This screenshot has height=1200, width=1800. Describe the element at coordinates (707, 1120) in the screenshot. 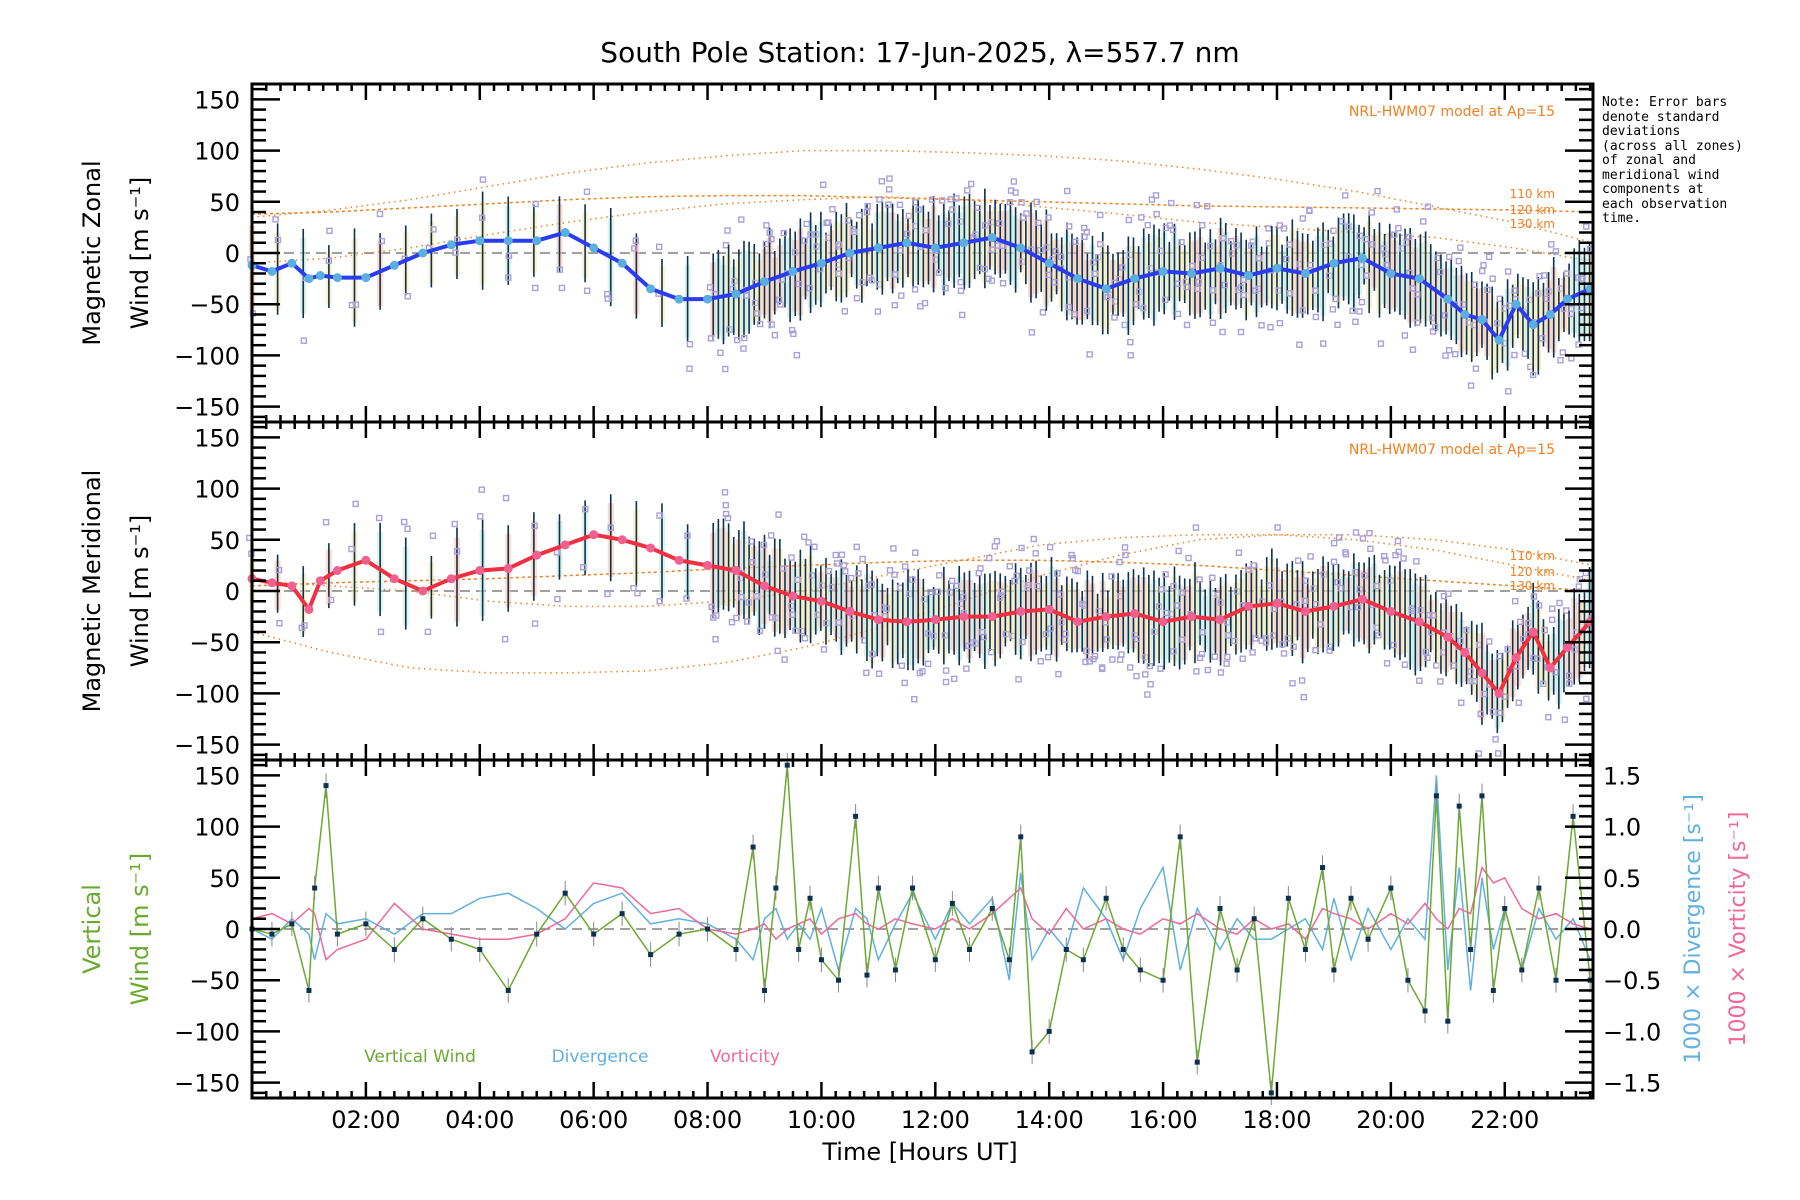

I see `x-tick-label: 08:00` at that location.